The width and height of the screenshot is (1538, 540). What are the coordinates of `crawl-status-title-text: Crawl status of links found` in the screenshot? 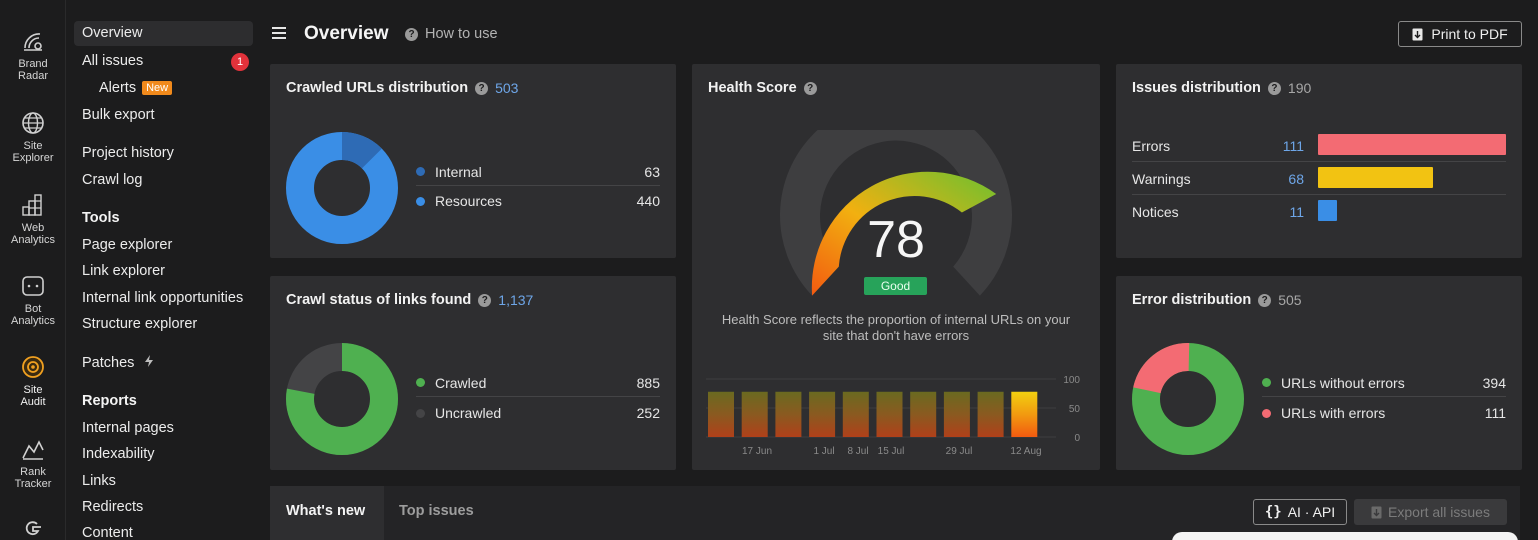 It's located at (379, 300).